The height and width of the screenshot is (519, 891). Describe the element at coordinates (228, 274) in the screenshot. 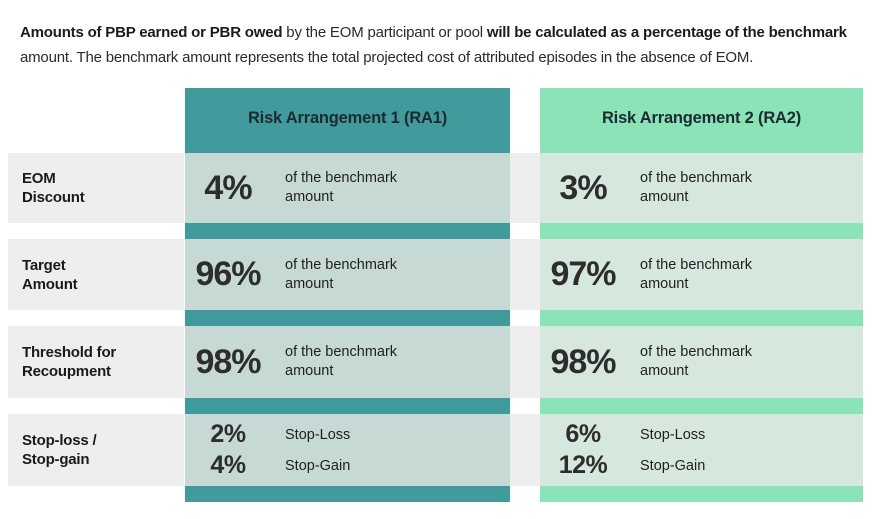

I see `cell-percent: 96%` at that location.